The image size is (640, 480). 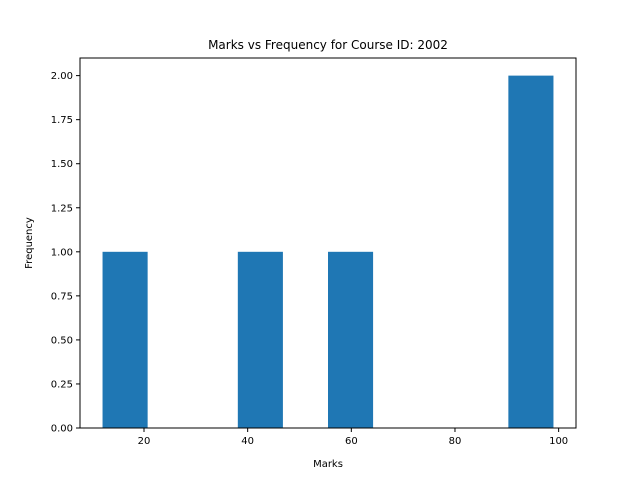 What do you see at coordinates (29, 243) in the screenshot?
I see `y-axis-label: Frequency` at bounding box center [29, 243].